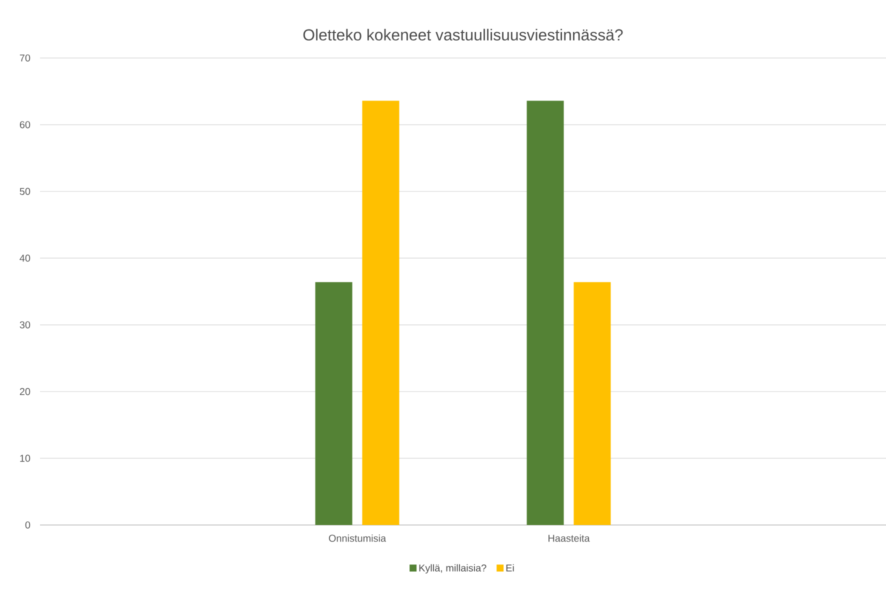 Image resolution: width=886 pixels, height=589 pixels. I want to click on x-tick-label: Haasteita, so click(569, 538).